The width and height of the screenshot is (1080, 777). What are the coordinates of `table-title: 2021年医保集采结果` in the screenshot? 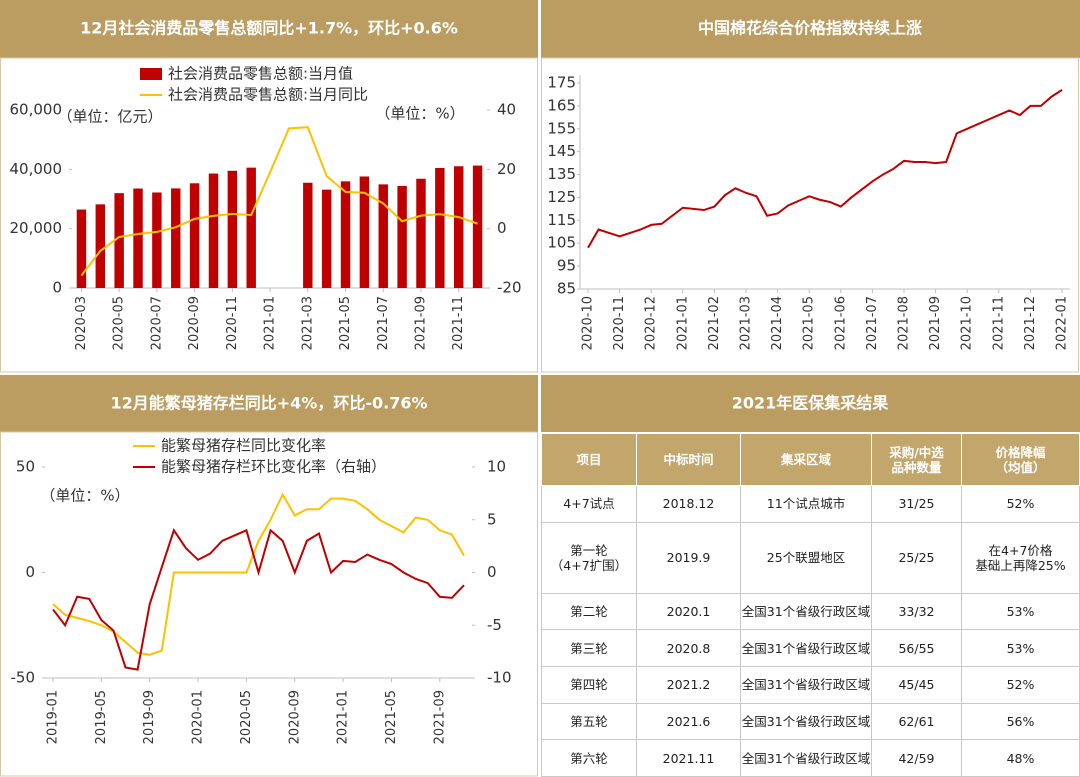 It's located at (810, 403).